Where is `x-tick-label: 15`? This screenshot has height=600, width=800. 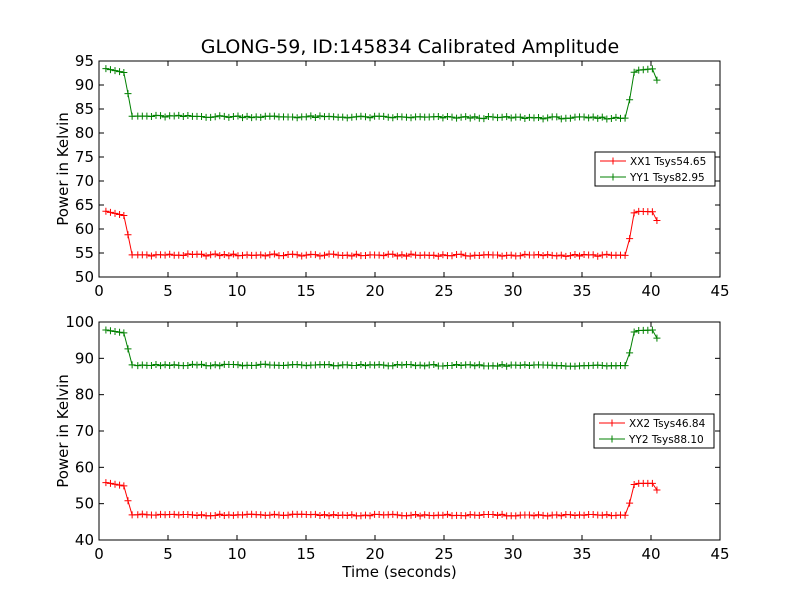 x-tick-label: 15 is located at coordinates (305, 291).